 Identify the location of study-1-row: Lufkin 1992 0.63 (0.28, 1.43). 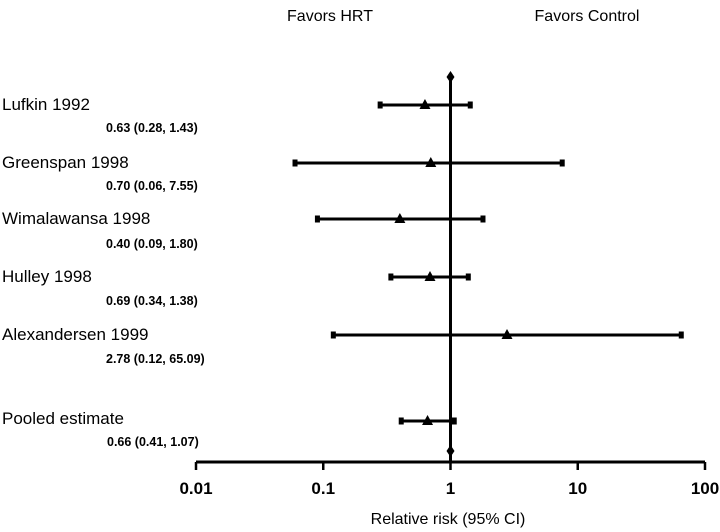
(237, 115).